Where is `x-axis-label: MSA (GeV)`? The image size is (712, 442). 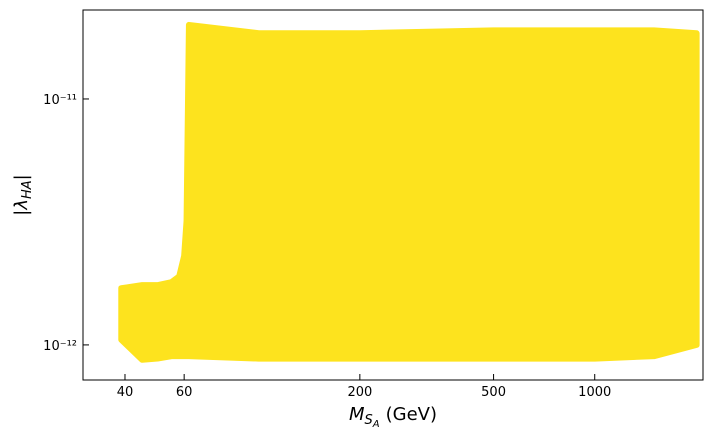 x-axis-label: MSA (GeV) is located at coordinates (393, 417).